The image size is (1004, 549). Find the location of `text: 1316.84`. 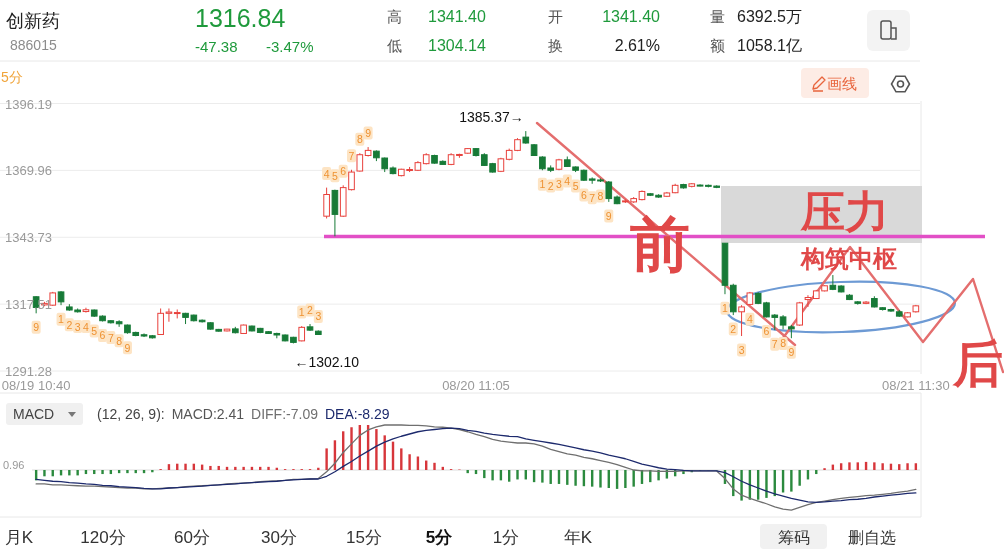

text: 1316.84 is located at coordinates (240, 18).